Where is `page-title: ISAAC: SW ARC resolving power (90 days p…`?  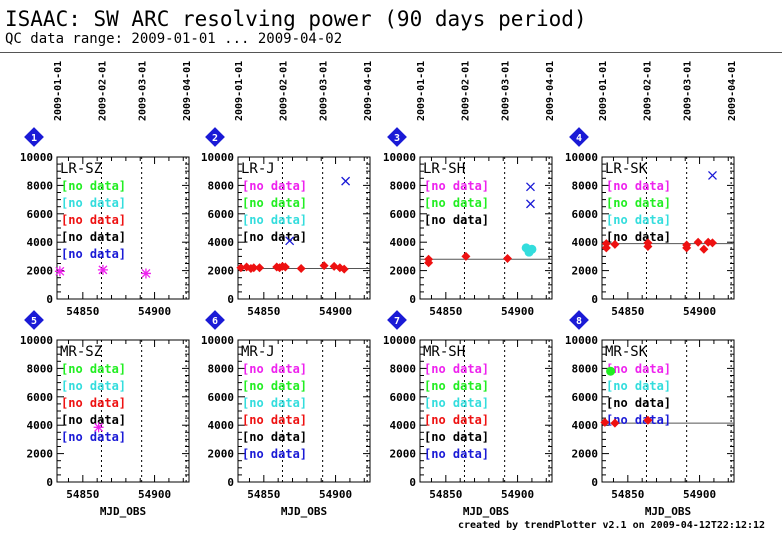
page-title: ISAAC: SW ARC resolving power (90 days p… is located at coordinates (296, 19).